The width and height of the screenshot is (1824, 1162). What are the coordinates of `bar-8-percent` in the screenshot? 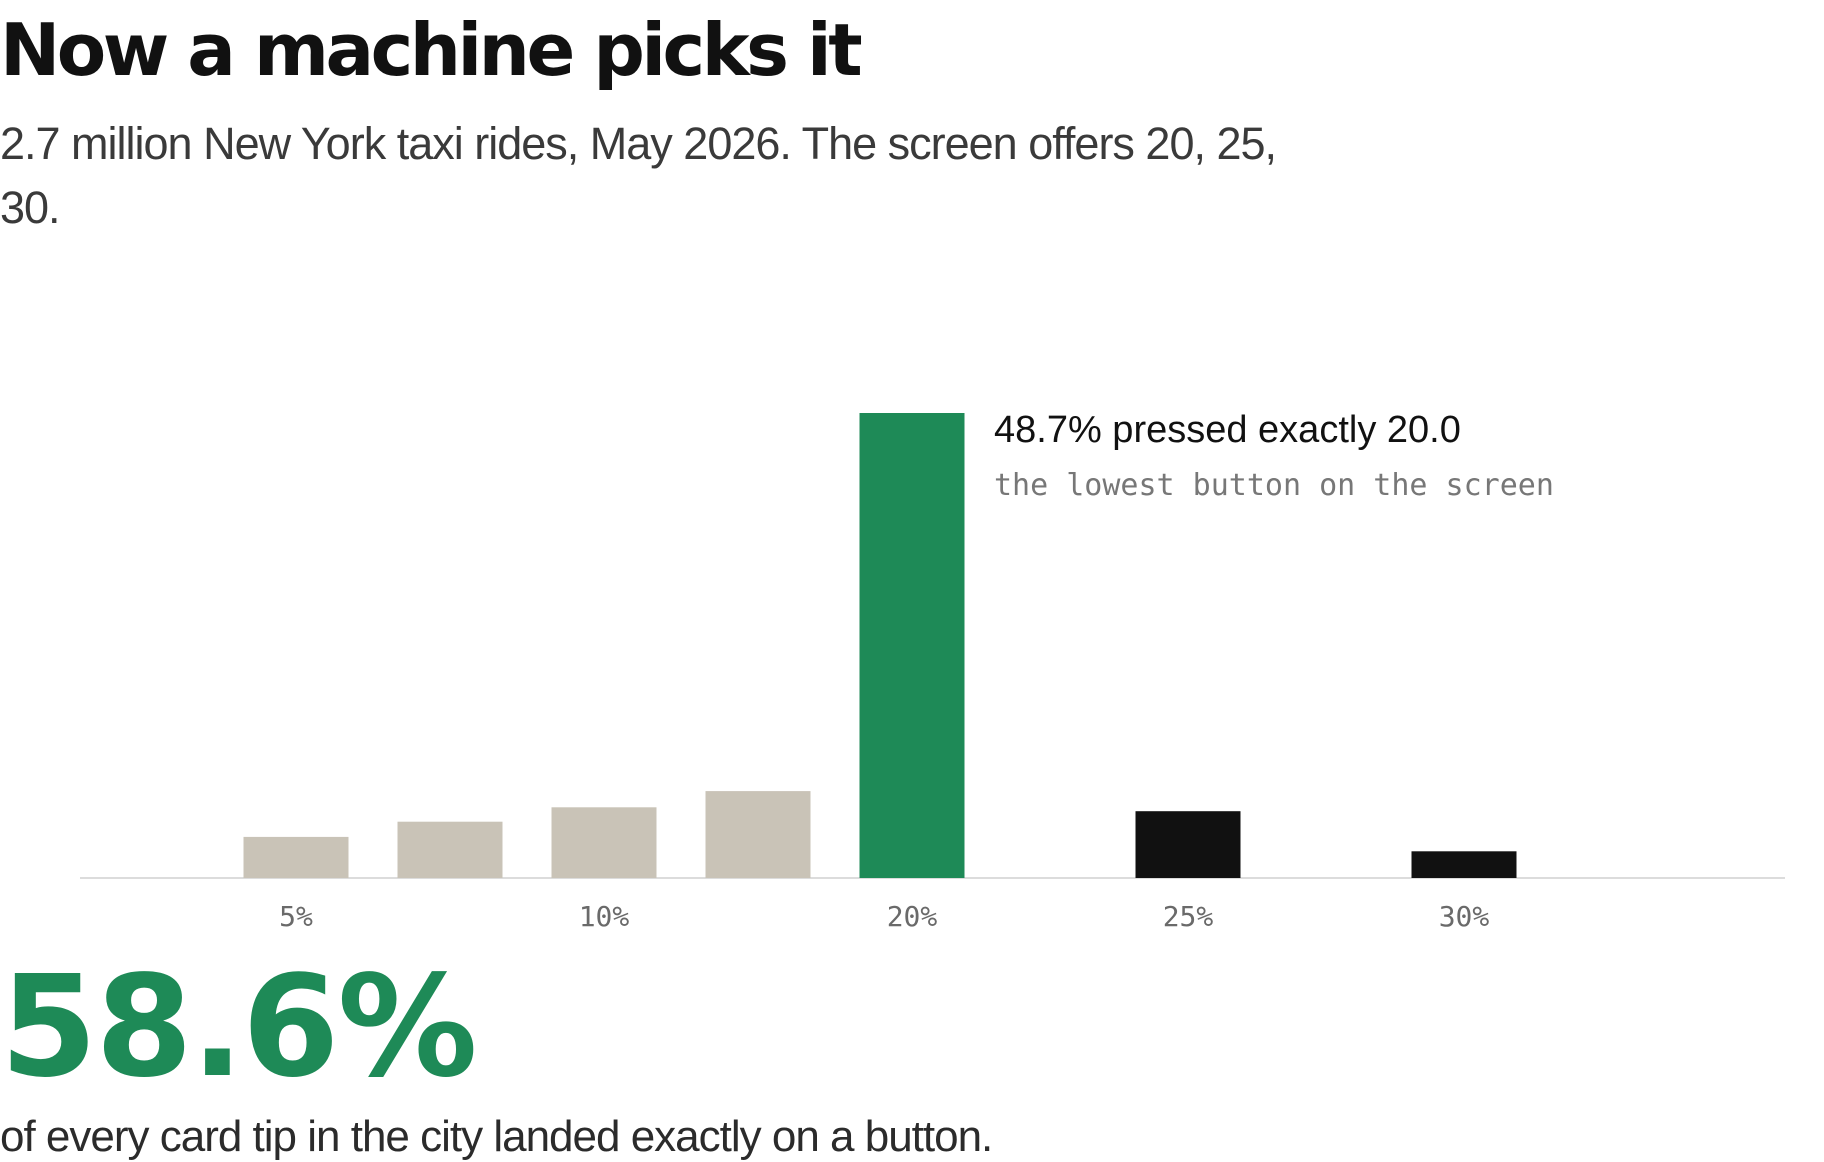 It's located at (450, 849).